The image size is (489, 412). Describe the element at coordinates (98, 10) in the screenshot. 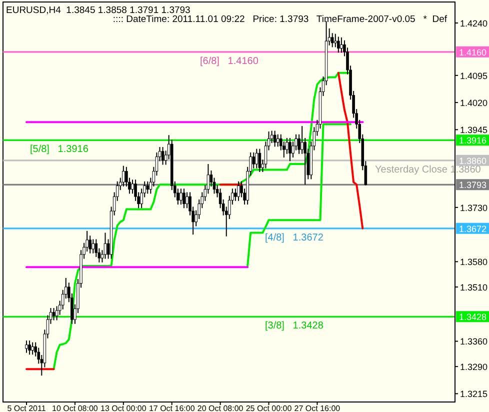

I see `chart-title: EURUSD,H4 1.3845 1.3858 1.3791 1.3793` at that location.